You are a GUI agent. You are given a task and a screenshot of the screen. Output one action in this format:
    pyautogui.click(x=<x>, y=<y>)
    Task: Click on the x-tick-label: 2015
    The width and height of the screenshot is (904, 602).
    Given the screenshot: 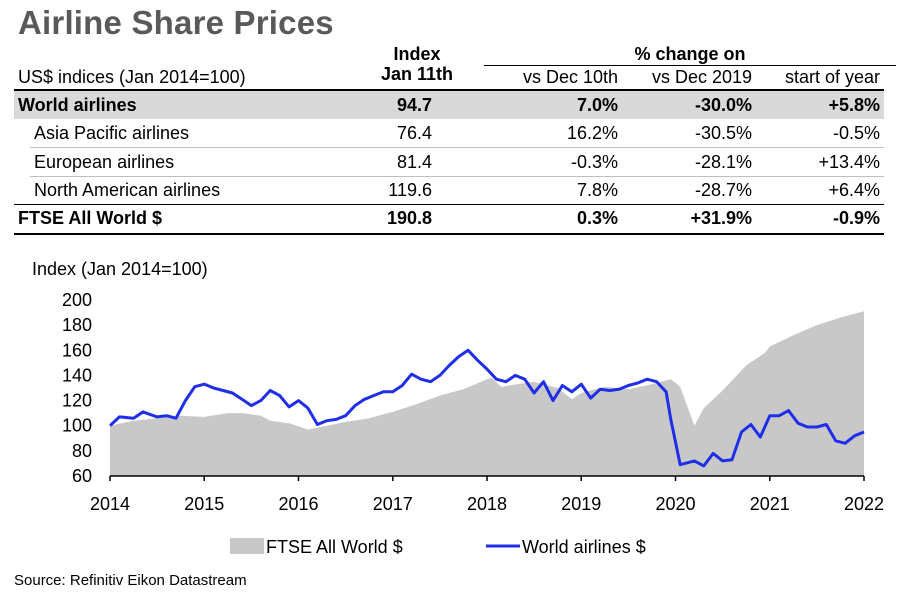 What is the action you would take?
    pyautogui.click(x=204, y=504)
    